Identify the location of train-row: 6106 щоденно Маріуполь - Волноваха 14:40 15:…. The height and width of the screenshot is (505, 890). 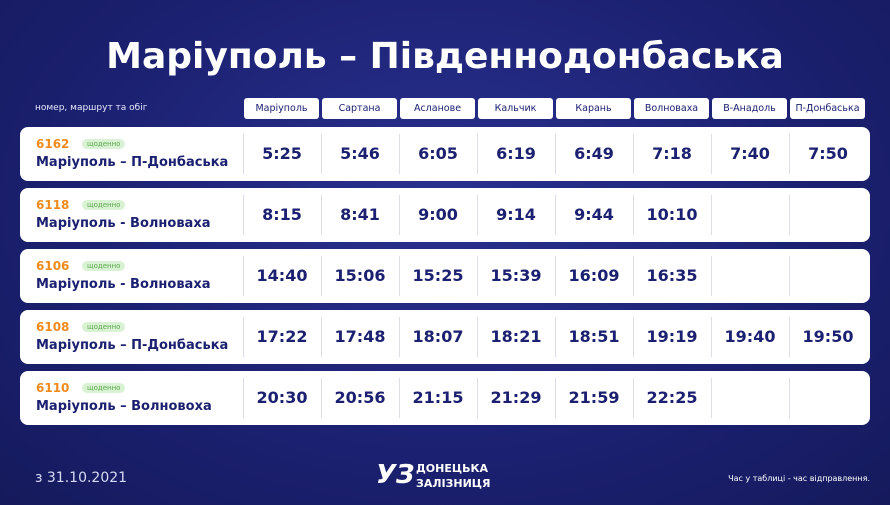
(445, 276).